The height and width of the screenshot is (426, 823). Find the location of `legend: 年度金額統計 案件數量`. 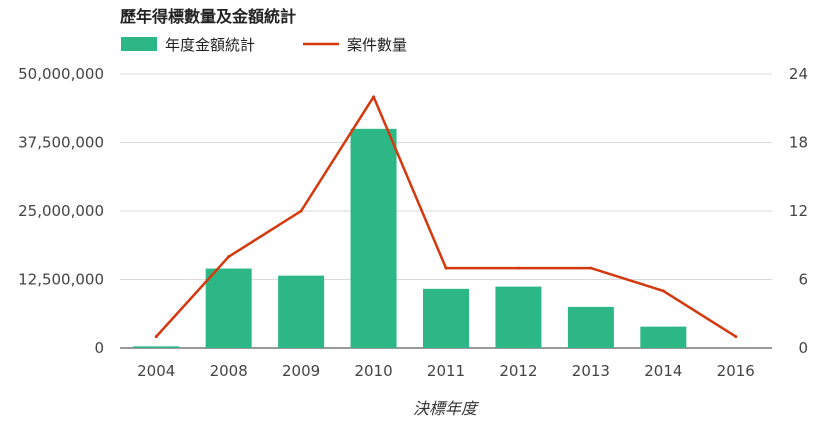

legend: 年度金額統計 案件數量 is located at coordinates (264, 45).